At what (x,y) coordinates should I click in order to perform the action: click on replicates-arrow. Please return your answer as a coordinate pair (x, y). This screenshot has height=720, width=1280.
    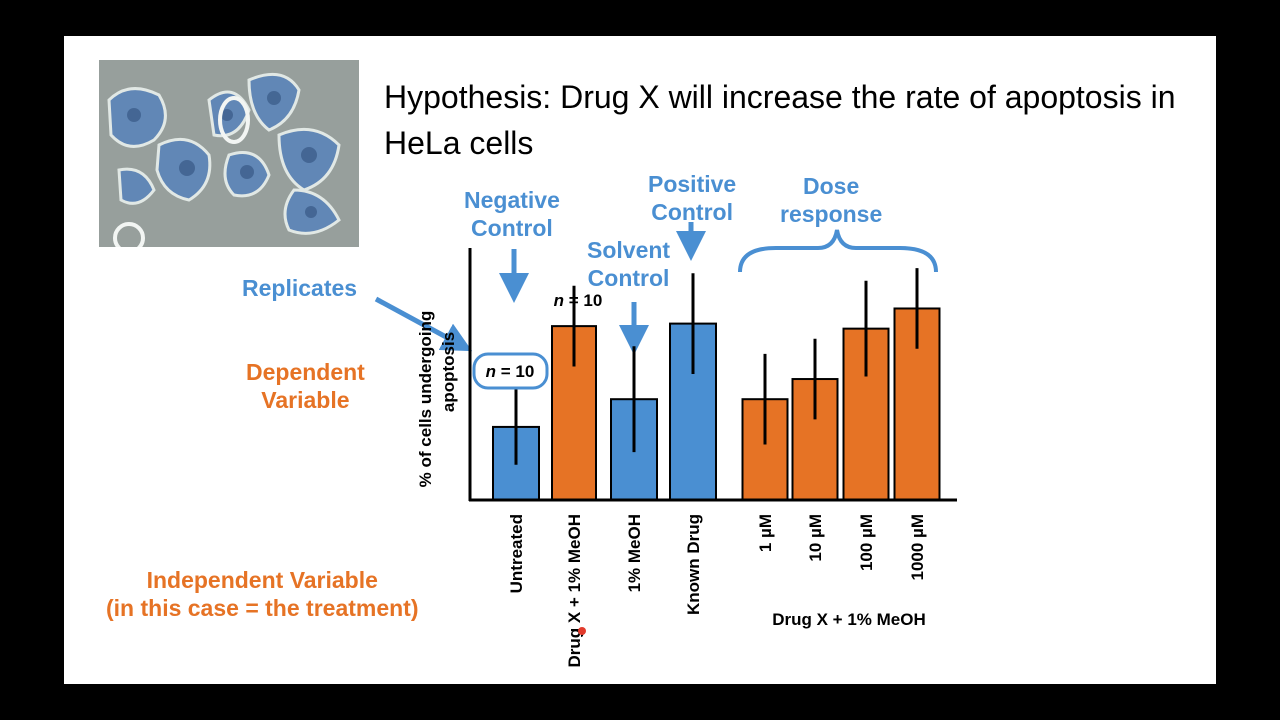
    Looking at the image, I should click on (423, 324).